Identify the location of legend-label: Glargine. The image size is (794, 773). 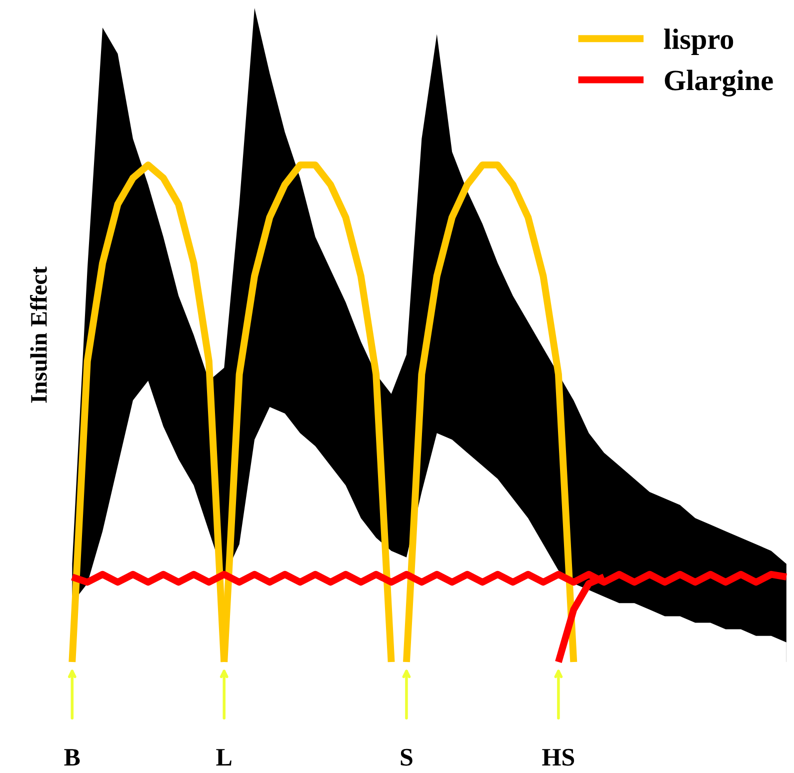
(718, 83).